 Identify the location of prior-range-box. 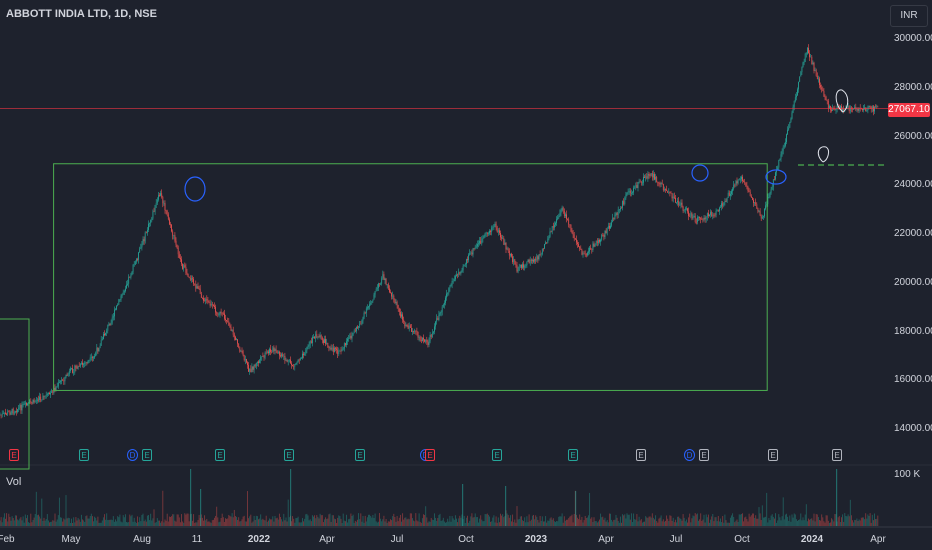
(15, 394).